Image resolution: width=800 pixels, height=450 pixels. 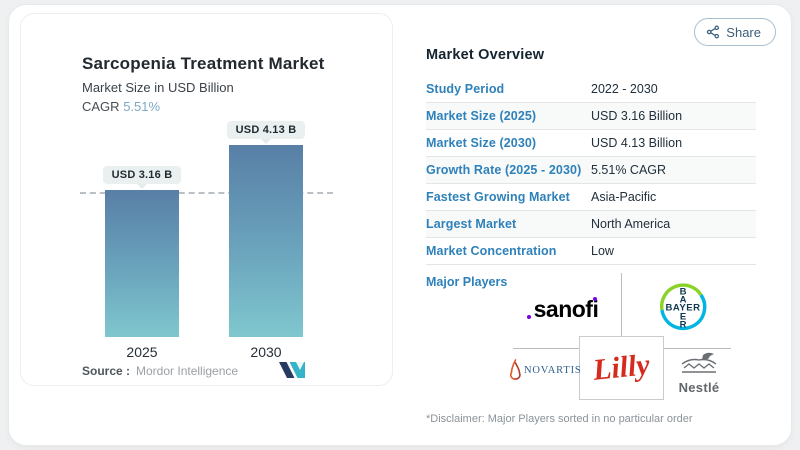 I want to click on source-row: Source : Mordor Intelligence, so click(x=160, y=371).